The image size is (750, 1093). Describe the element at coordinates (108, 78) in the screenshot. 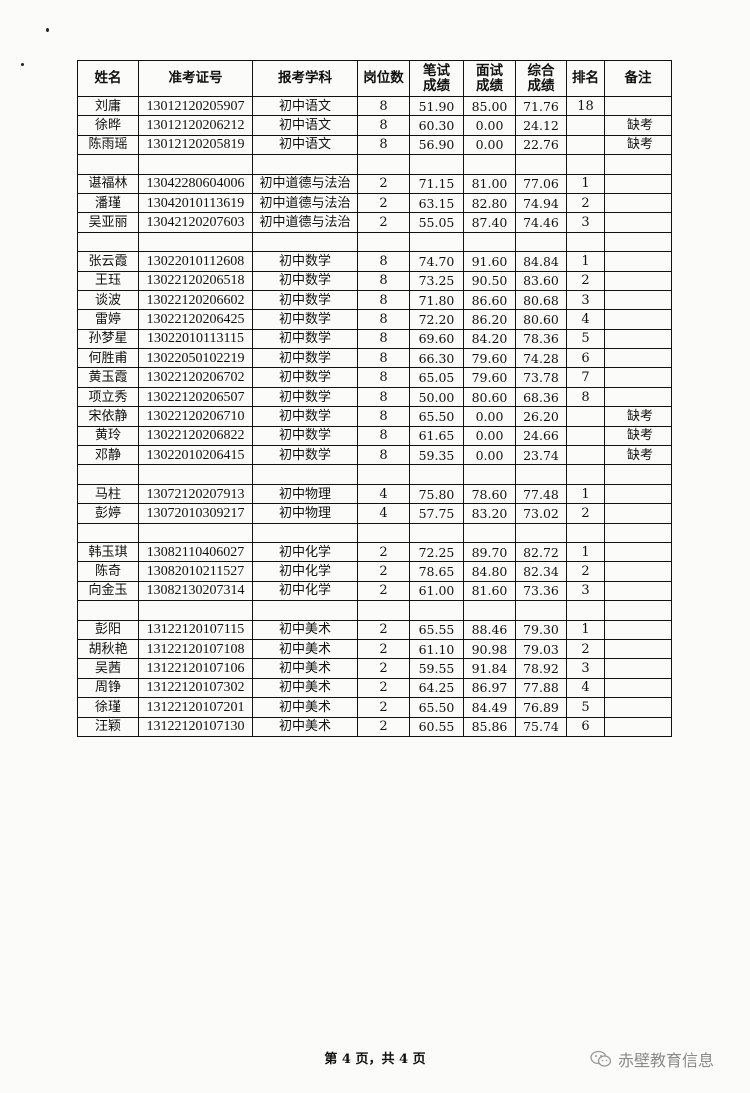

I see `header-name: 姓名` at that location.